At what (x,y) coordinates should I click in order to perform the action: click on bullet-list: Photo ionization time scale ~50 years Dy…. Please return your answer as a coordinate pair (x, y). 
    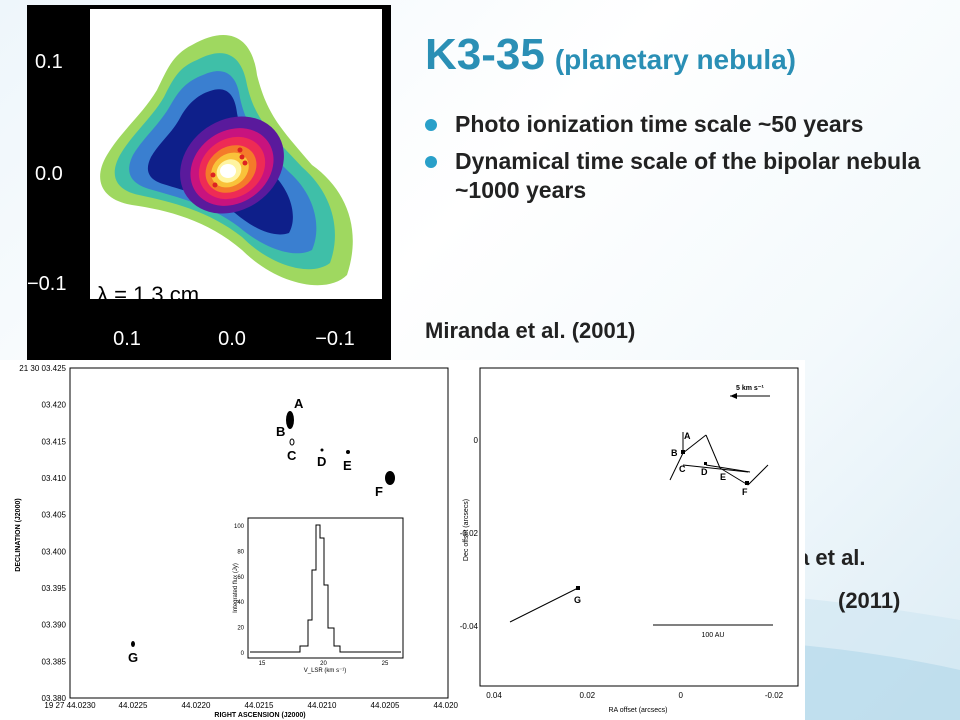
    Looking at the image, I should click on (685, 161).